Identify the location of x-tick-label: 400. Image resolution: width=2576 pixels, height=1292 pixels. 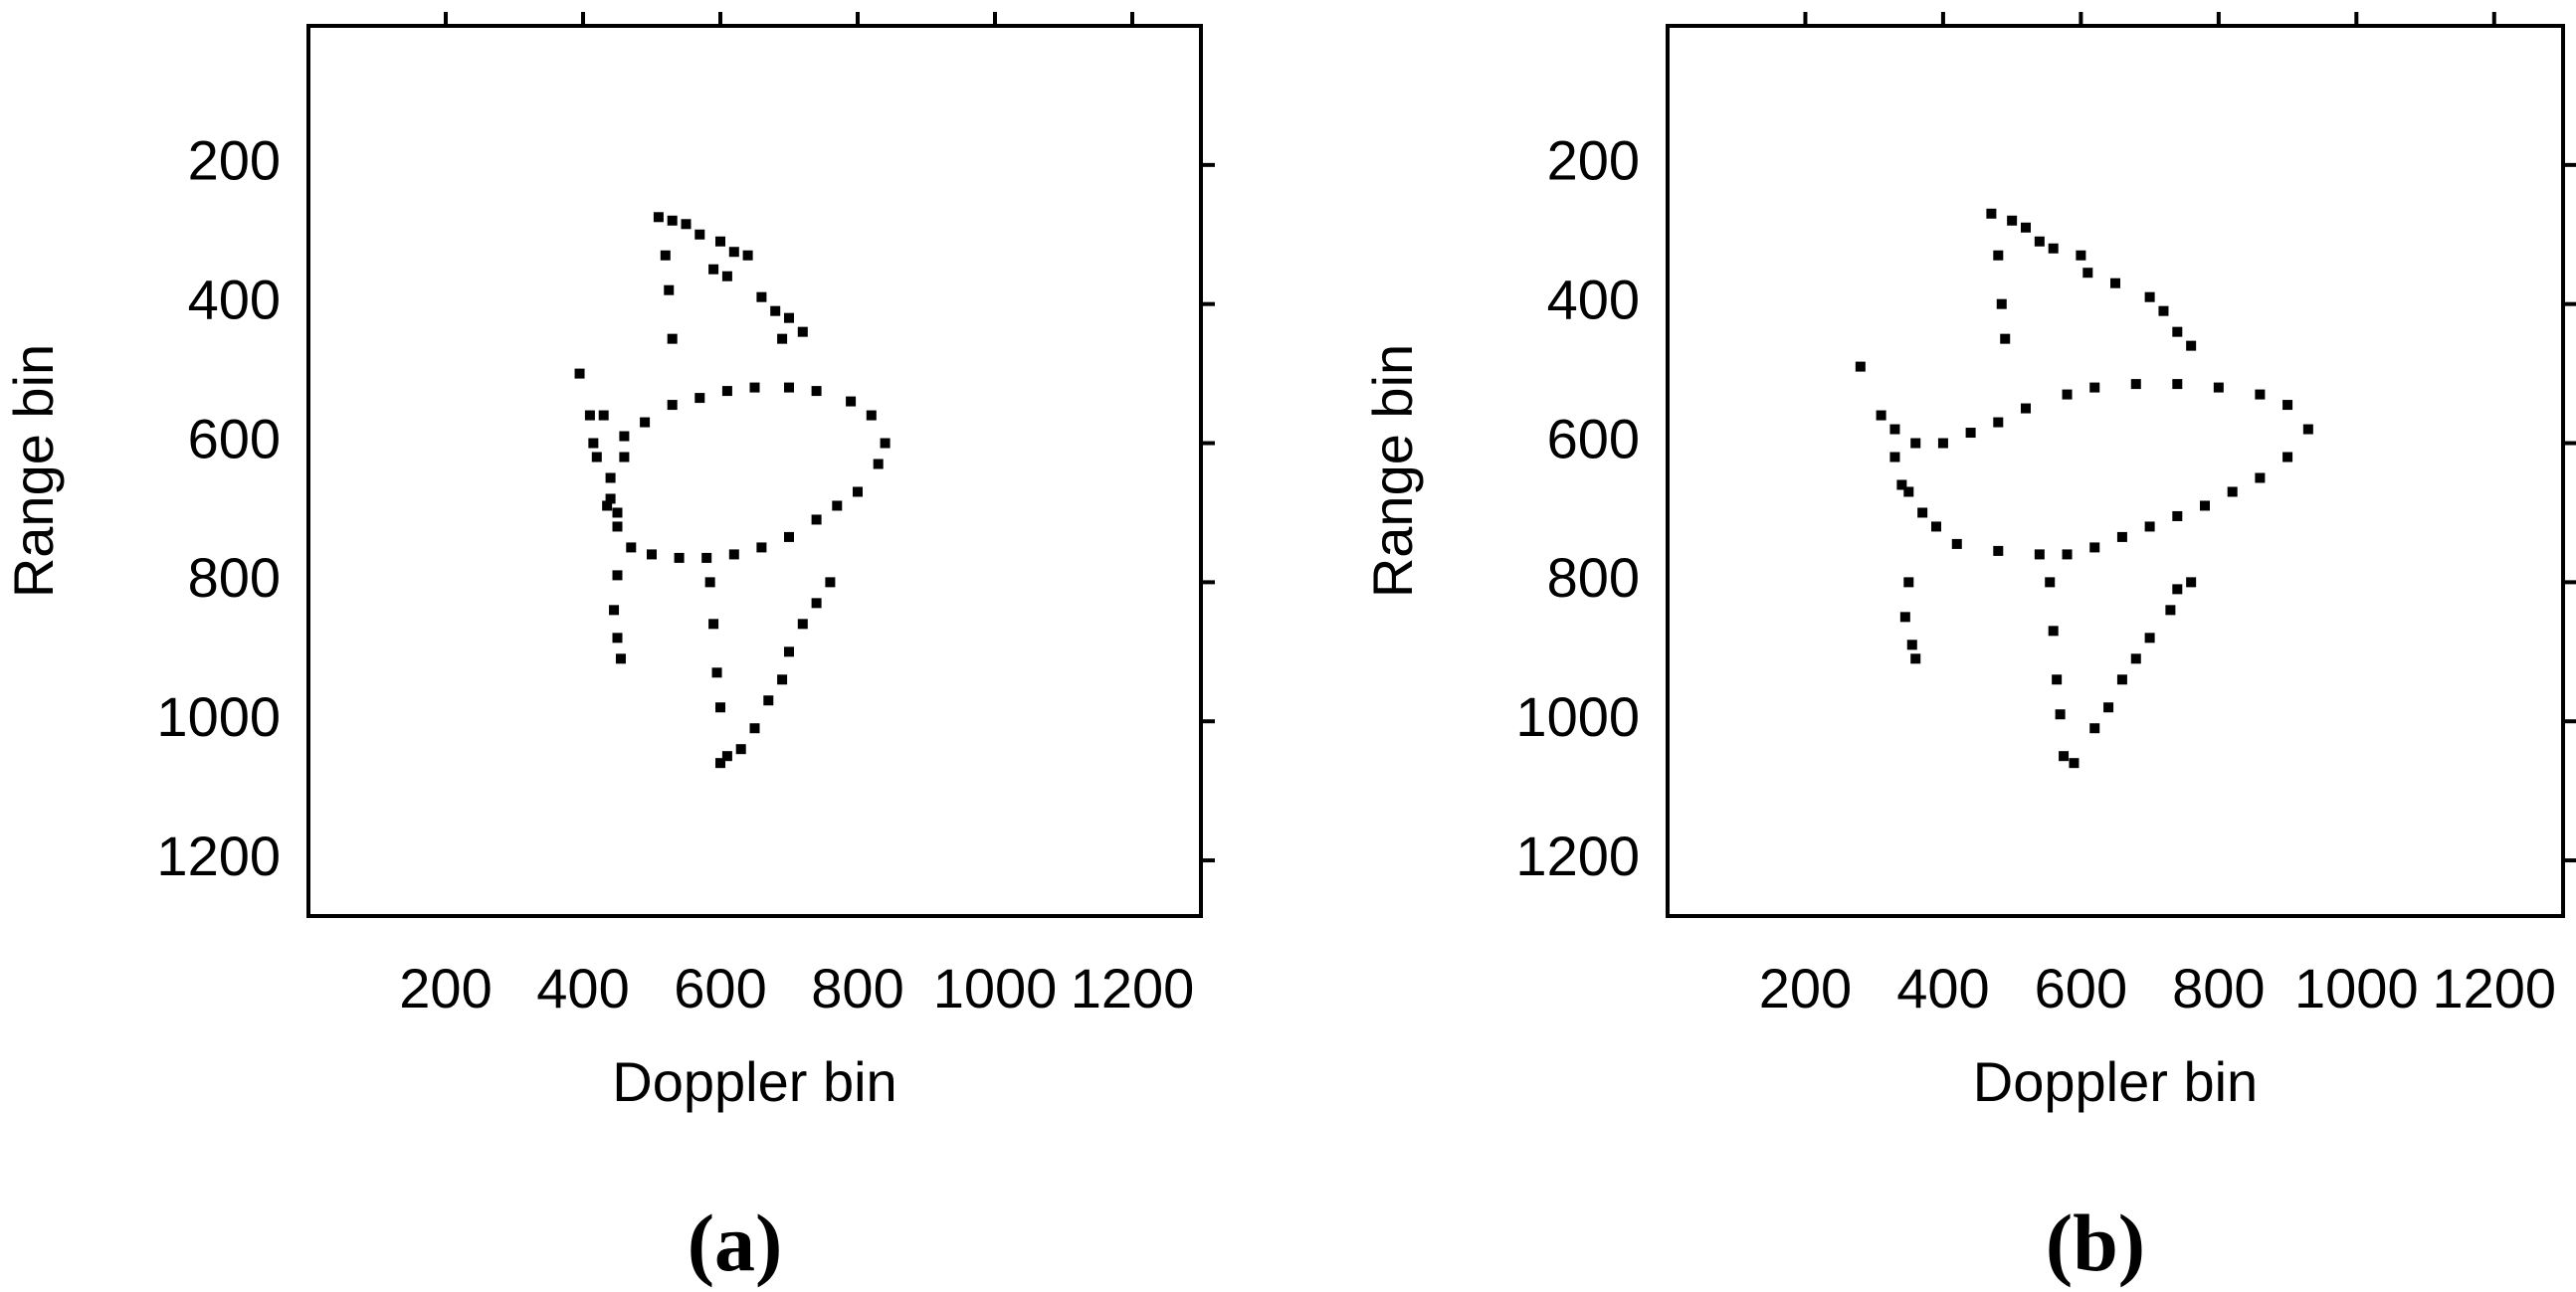
(1942, 988).